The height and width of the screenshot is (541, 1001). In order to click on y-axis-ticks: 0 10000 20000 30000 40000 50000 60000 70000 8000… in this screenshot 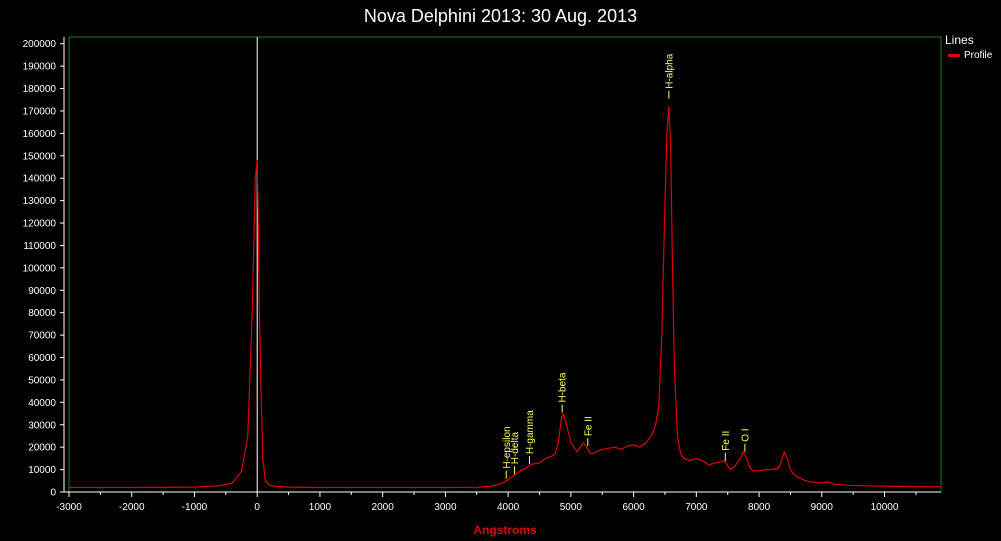, I will do `click(43, 269)`.